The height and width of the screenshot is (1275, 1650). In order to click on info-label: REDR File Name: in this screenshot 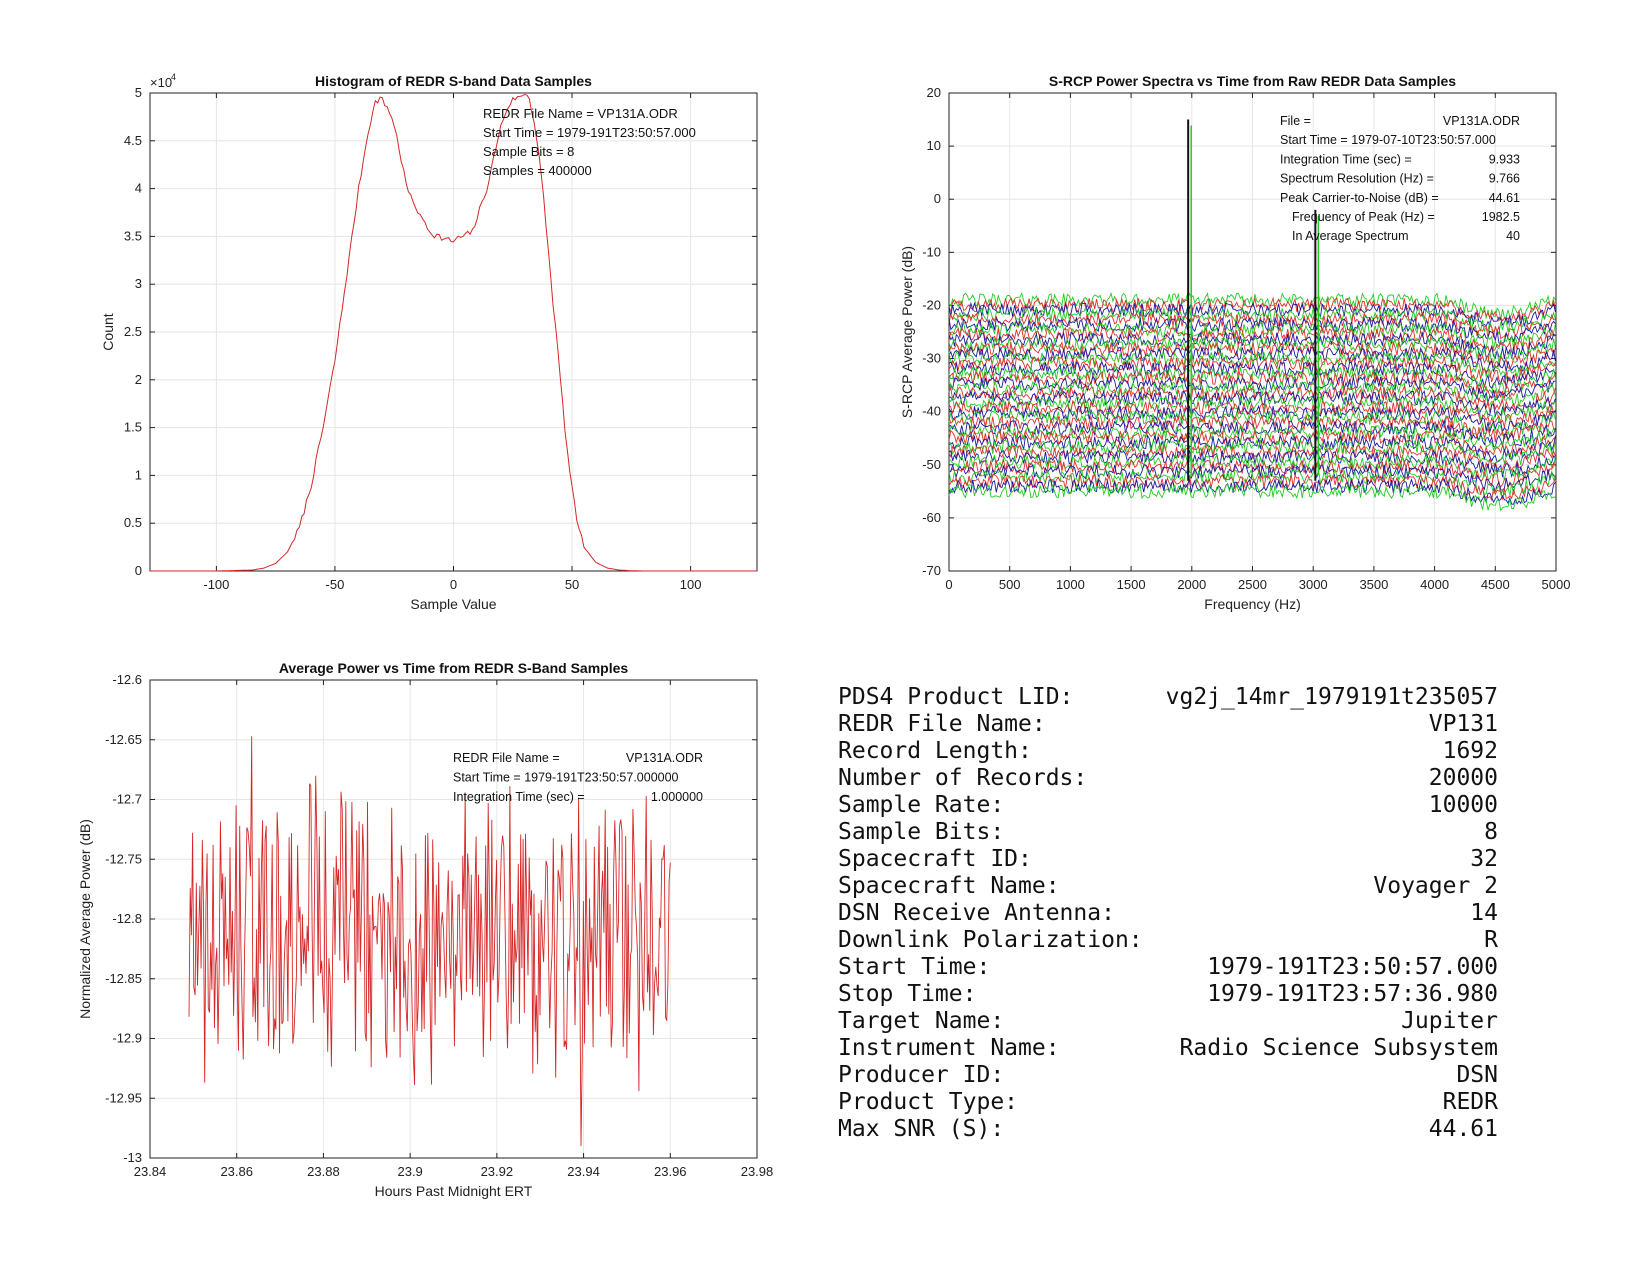, I will do `click(942, 724)`.